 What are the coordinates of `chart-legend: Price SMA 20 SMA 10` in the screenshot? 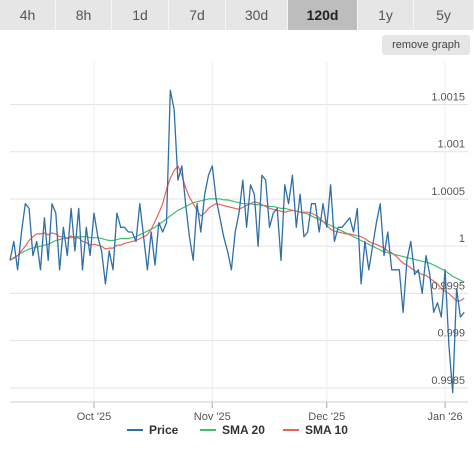 It's located at (237, 430).